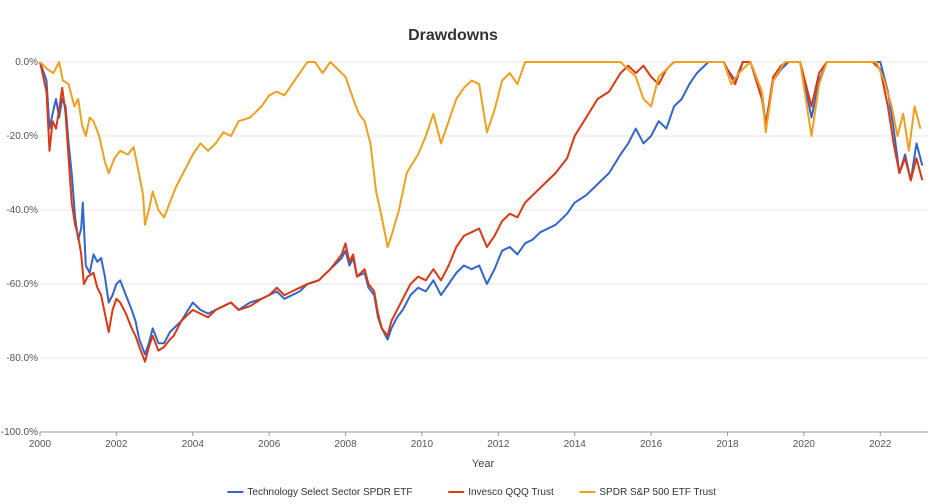 The image size is (936, 504). I want to click on x-tick-label: 2002, so click(116, 444).